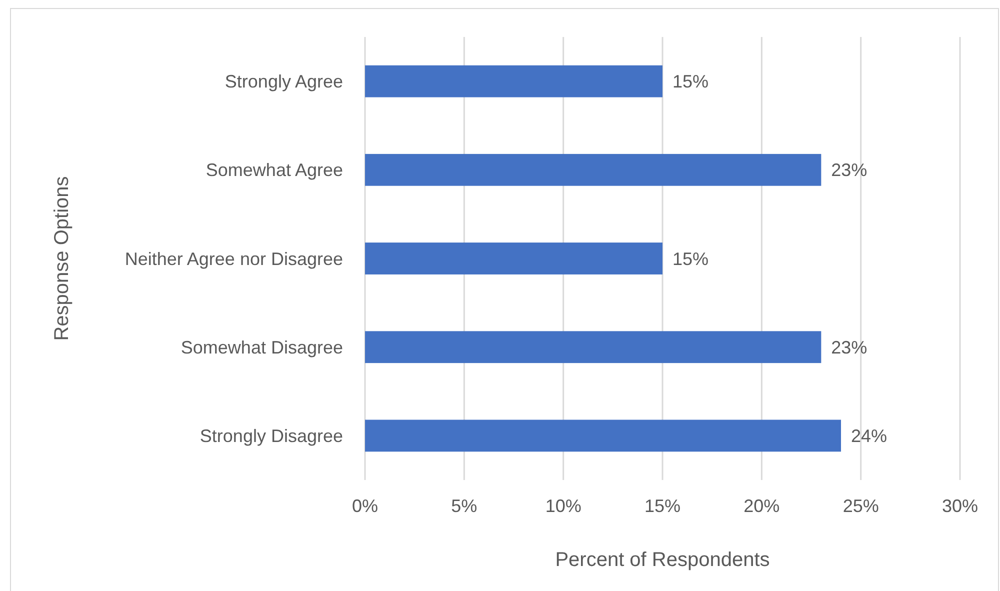 Image resolution: width=1000 pixels, height=591 pixels. Describe the element at coordinates (464, 506) in the screenshot. I see `x-tick-label: 5%` at that location.